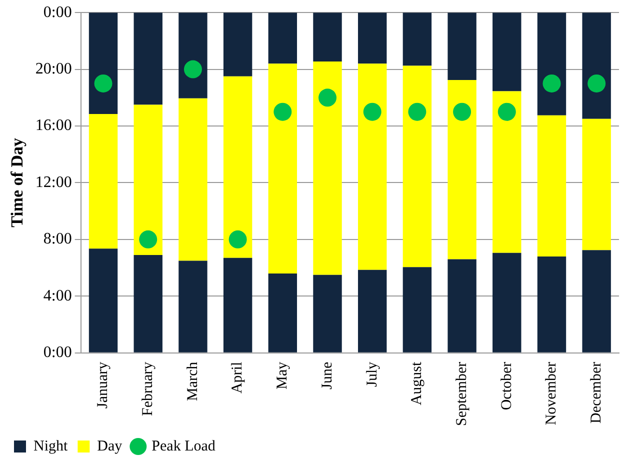  I want to click on x-tick-label: February, so click(148, 388).